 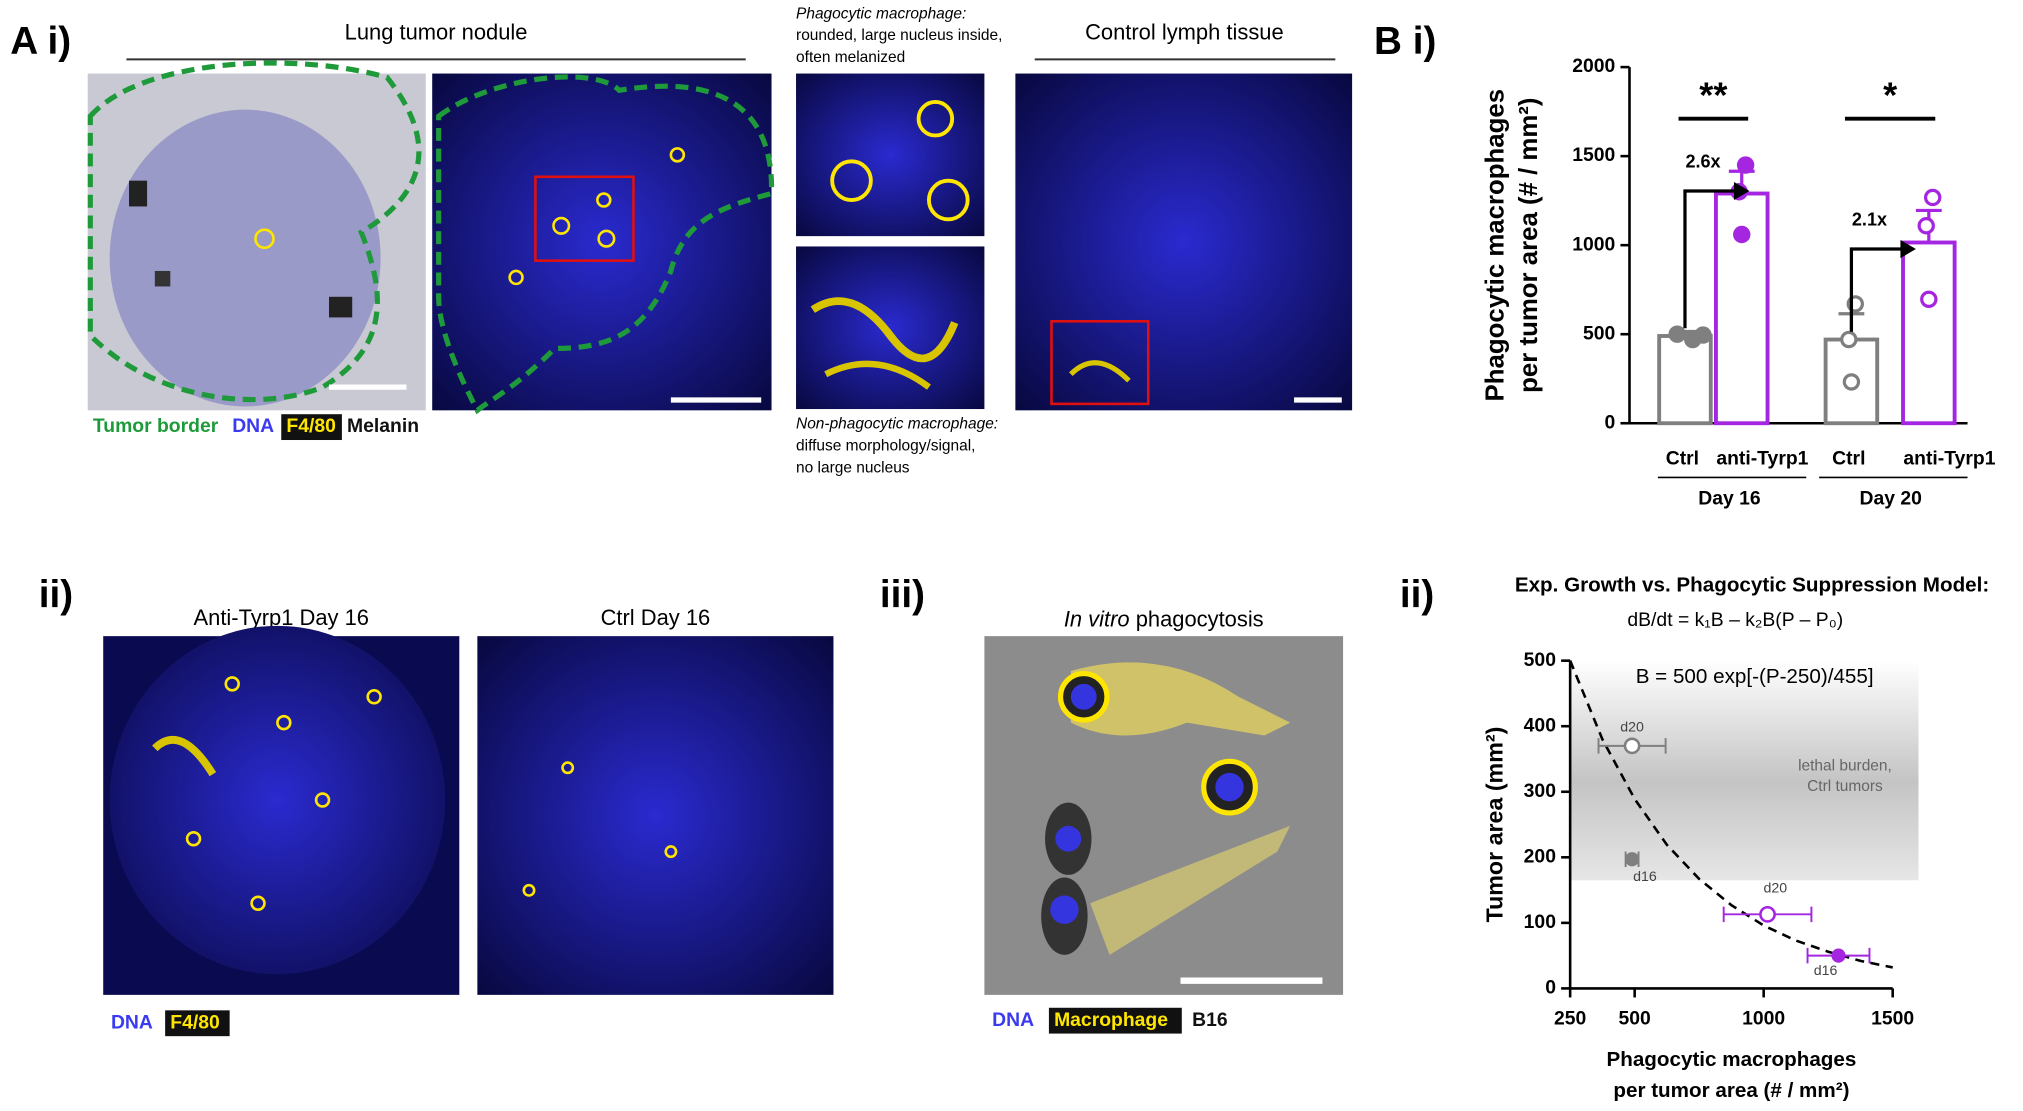 I want to click on caption-title: Phagocytic macrophage:, so click(x=881, y=13).